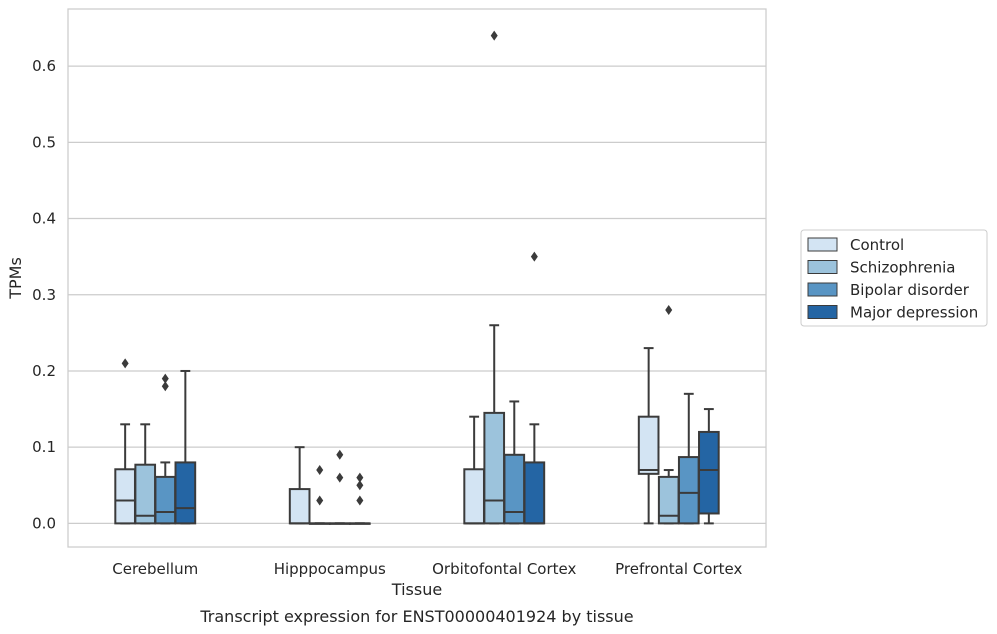  Describe the element at coordinates (877, 245) in the screenshot. I see `legend-label: Control` at that location.